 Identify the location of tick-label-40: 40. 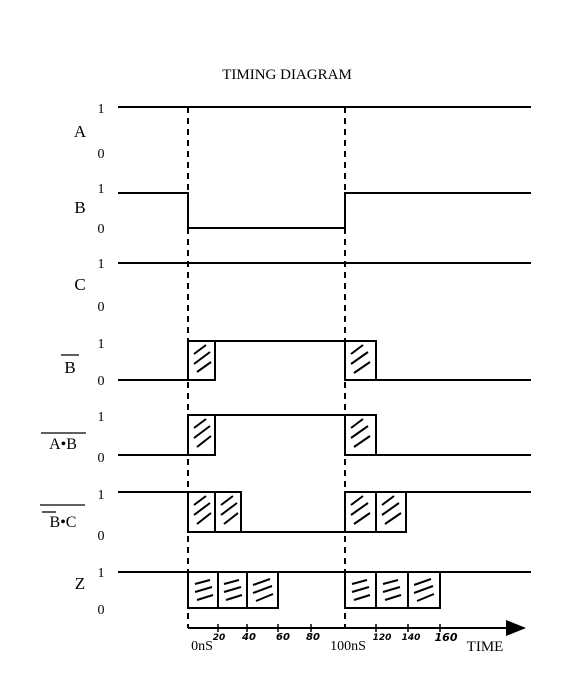
(248, 637).